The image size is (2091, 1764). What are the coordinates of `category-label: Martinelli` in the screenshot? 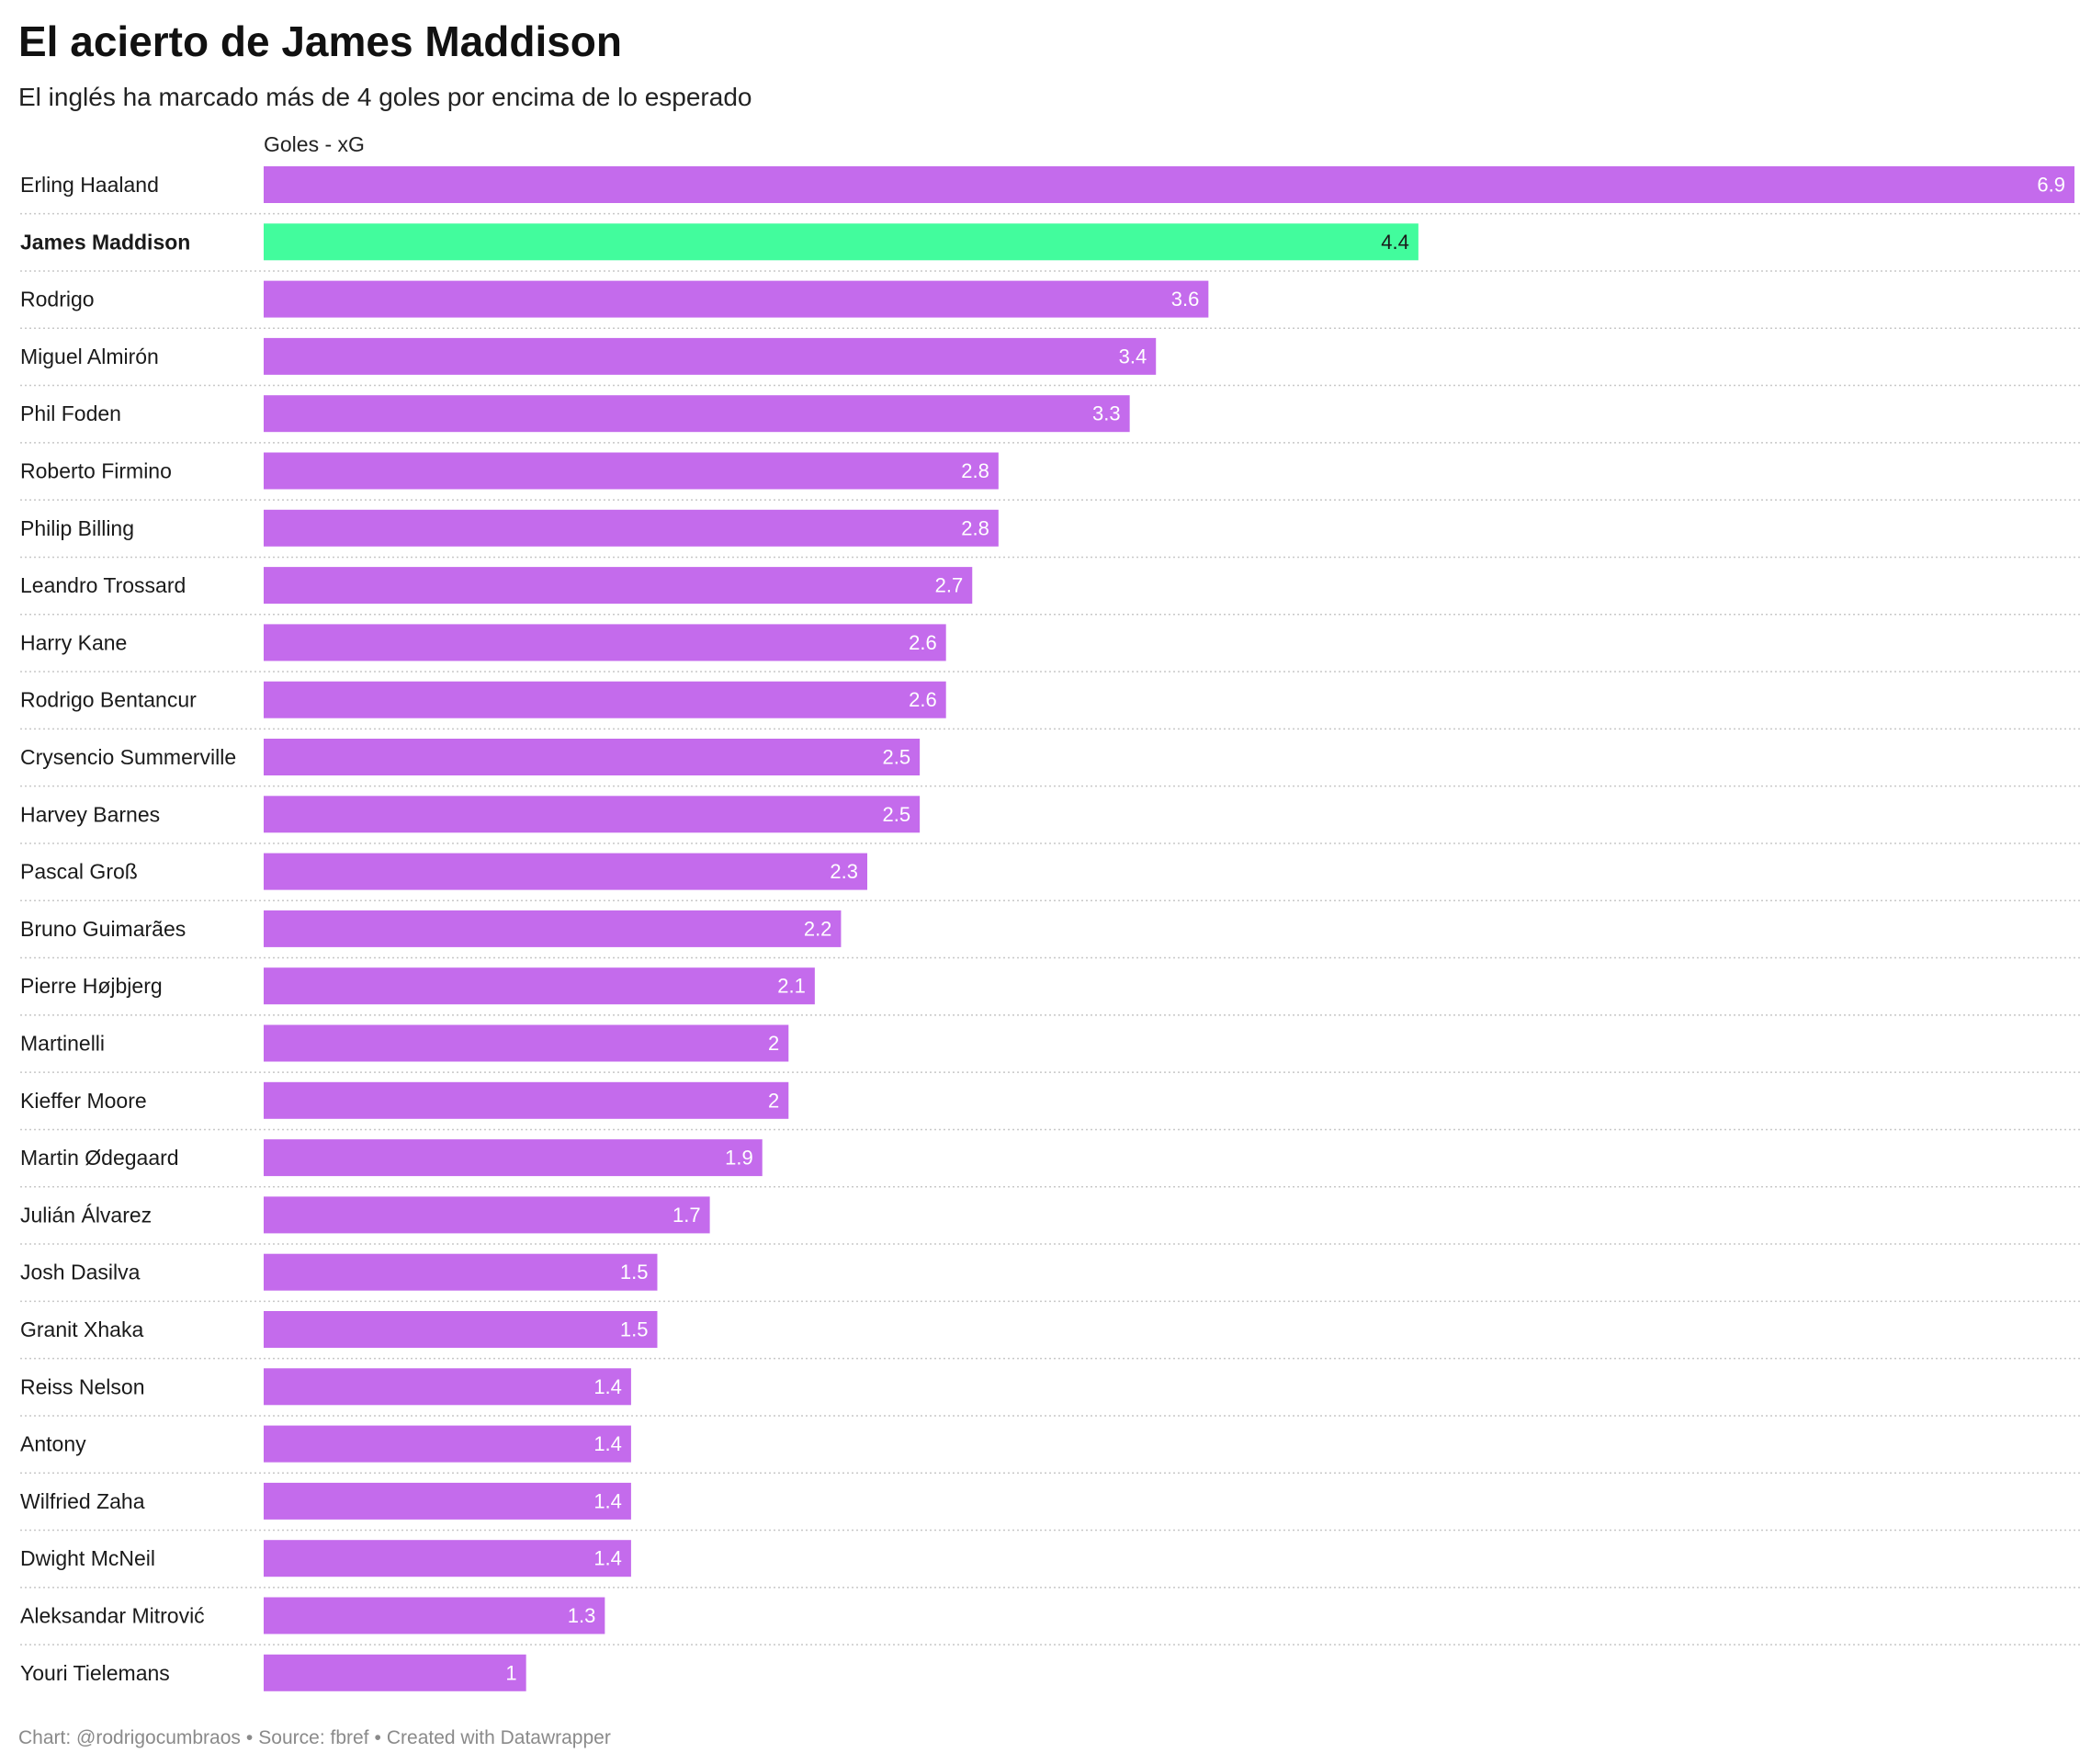 It's located at (62, 1044).